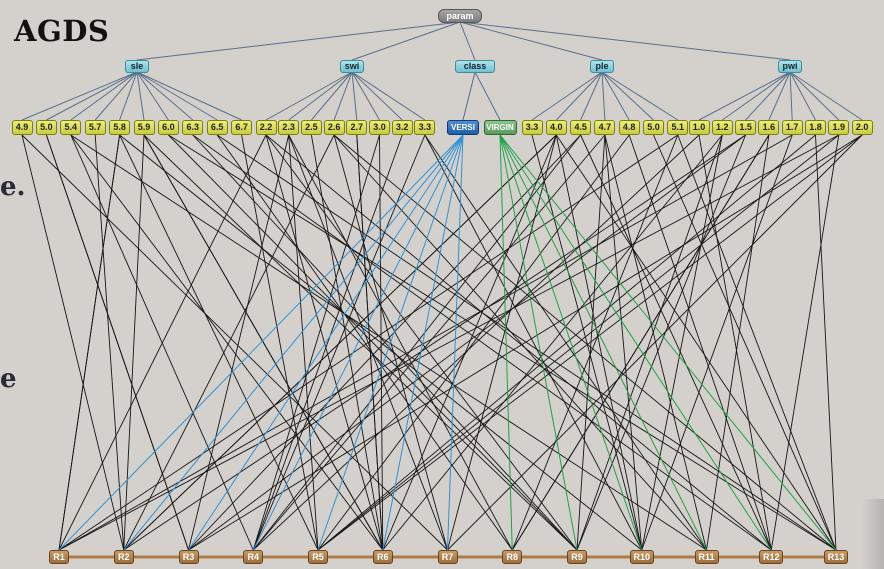  I want to click on value-node-pwi-1.6: 1.6, so click(769, 127).